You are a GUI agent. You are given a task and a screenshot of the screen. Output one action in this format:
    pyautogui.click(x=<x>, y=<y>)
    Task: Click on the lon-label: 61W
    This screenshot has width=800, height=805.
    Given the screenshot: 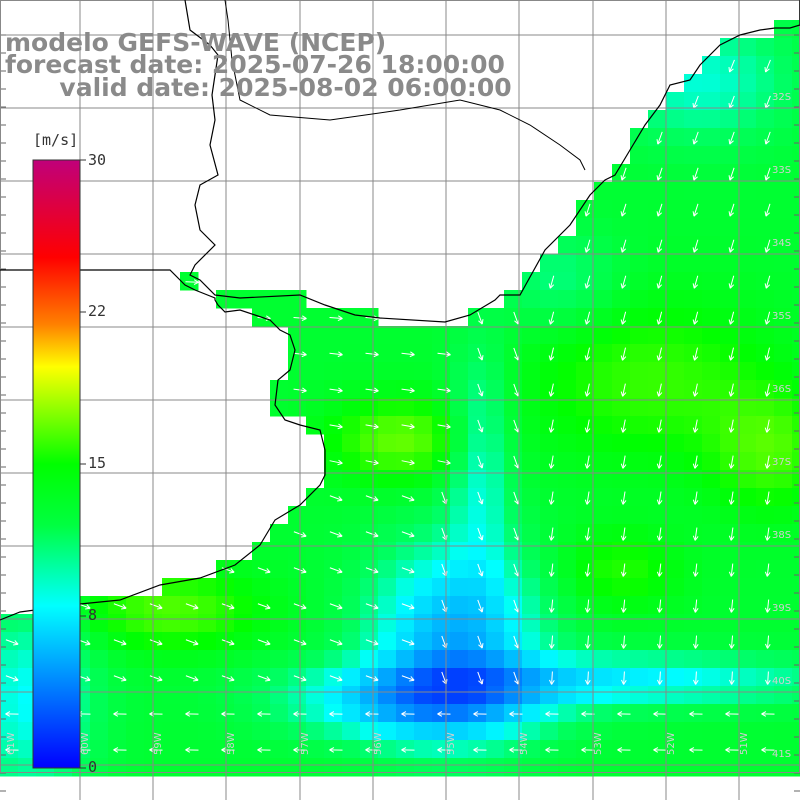 What is the action you would take?
    pyautogui.click(x=11, y=743)
    